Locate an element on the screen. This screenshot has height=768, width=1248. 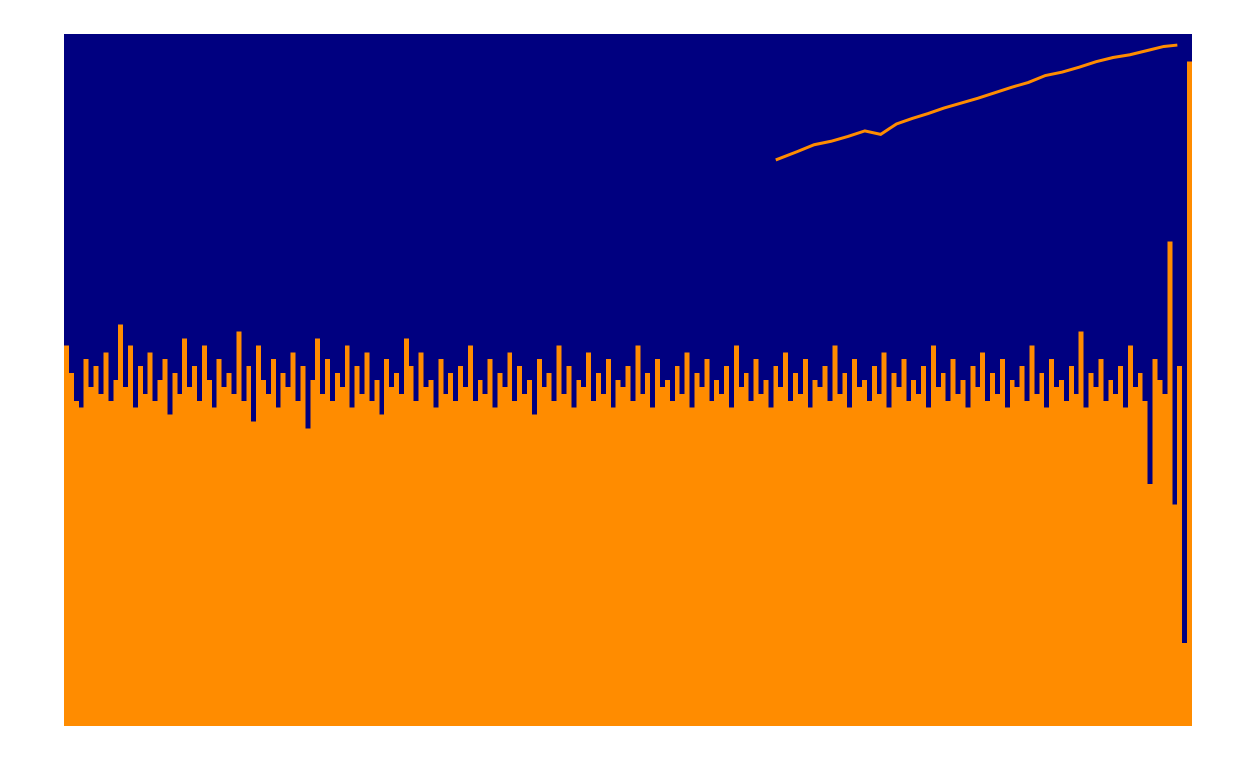
orange-trend-line is located at coordinates (976, 102).